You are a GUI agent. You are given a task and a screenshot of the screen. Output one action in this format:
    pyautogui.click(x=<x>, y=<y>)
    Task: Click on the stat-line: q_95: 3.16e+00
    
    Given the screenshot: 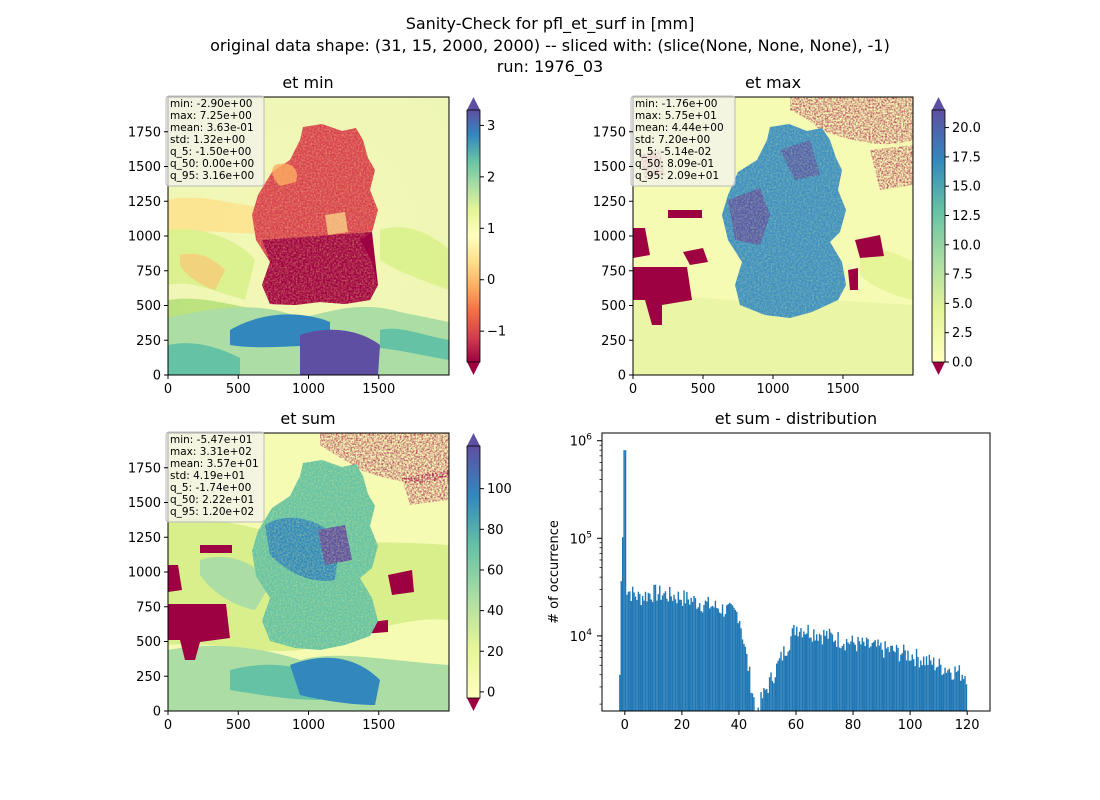 What is the action you would take?
    pyautogui.click(x=212, y=176)
    